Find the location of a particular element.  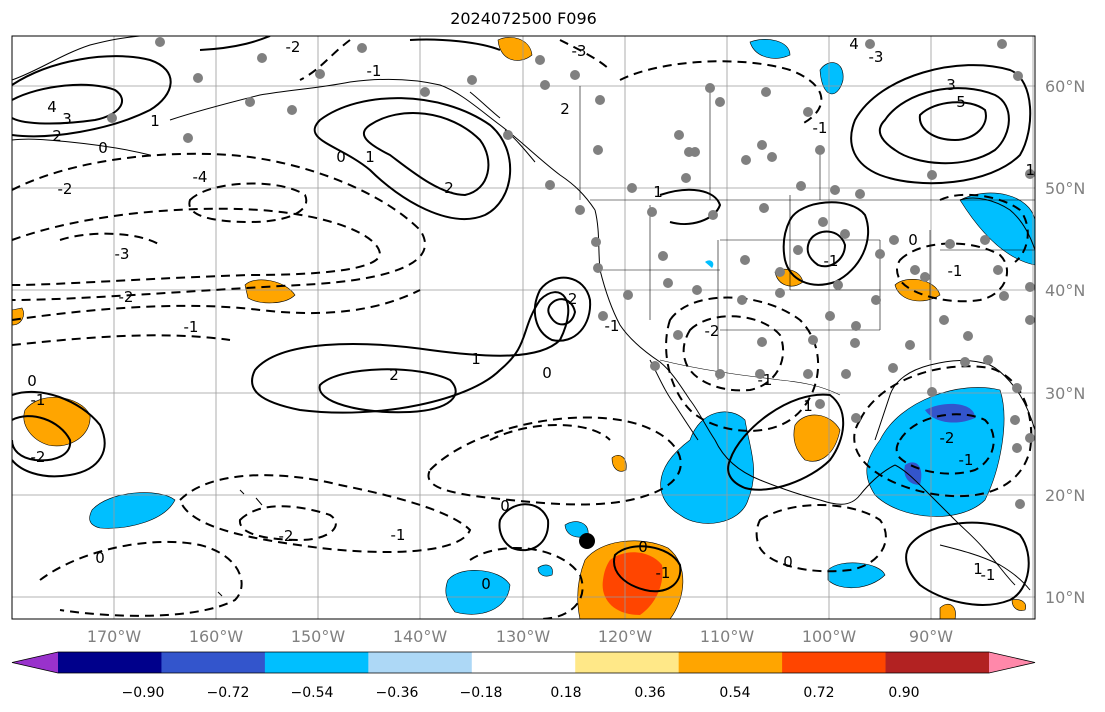

colorbar-tick-label: 0.18 is located at coordinates (565, 693).